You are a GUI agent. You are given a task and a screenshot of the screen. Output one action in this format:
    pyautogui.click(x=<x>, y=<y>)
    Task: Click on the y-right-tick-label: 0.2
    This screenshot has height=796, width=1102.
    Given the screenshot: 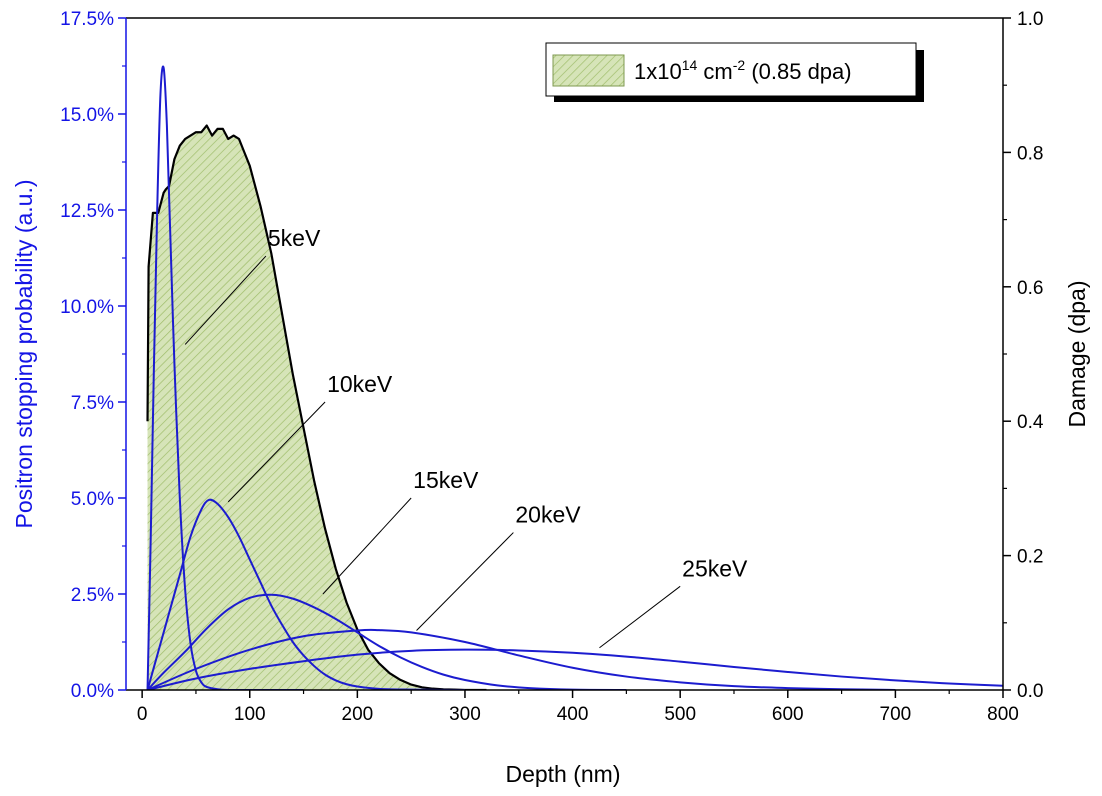 What is the action you would take?
    pyautogui.click(x=1030, y=557)
    